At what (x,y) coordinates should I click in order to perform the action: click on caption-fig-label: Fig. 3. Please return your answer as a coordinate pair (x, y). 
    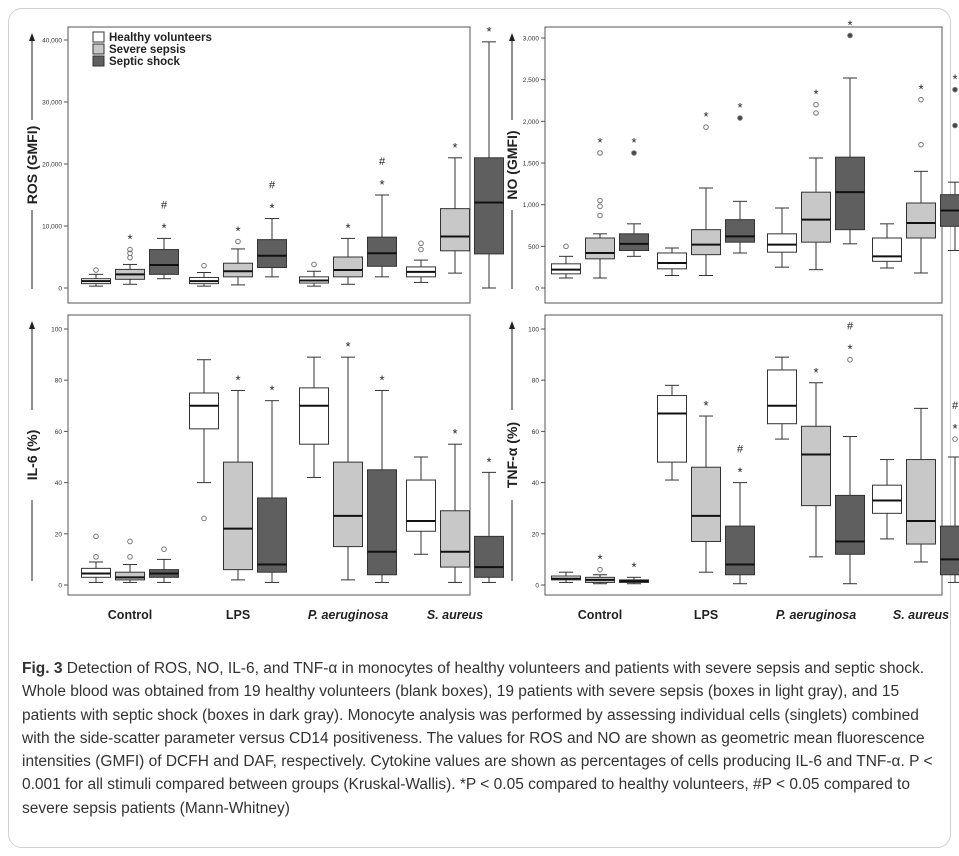
    Looking at the image, I should click on (42, 668).